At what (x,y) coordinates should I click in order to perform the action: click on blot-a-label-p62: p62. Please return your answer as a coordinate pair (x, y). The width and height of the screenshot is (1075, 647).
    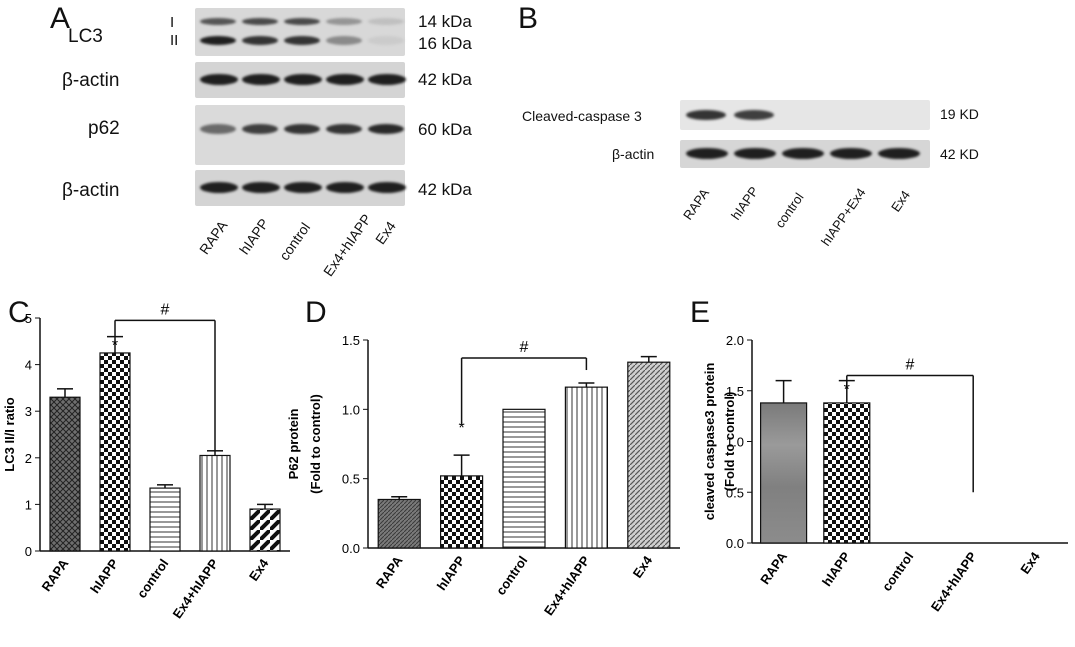
    Looking at the image, I should click on (104, 128).